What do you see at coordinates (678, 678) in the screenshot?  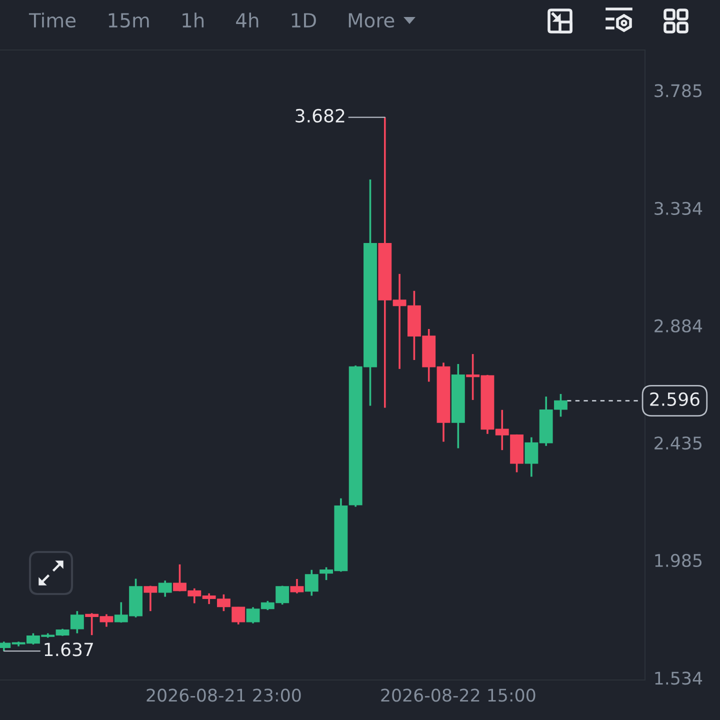 I see `y-tick-label: 1.534` at bounding box center [678, 678].